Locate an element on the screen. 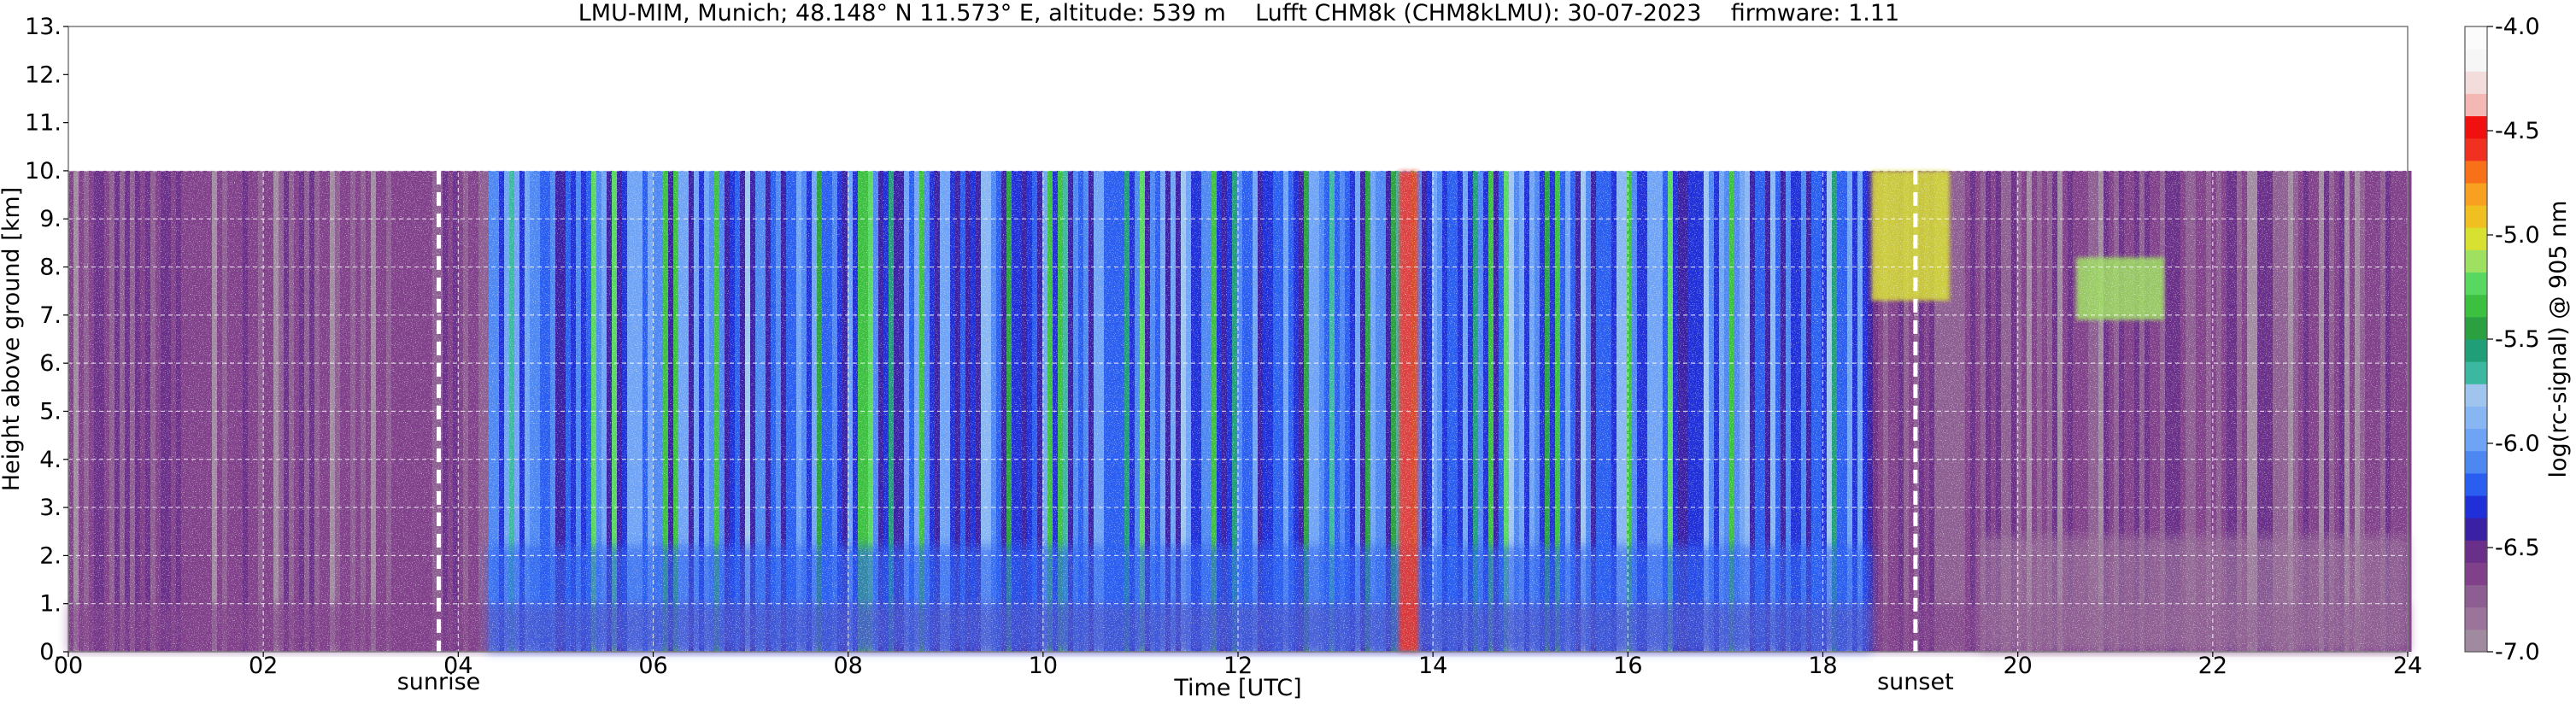 Image resolution: width=2576 pixels, height=709 pixels. y-tick-label: 11. is located at coordinates (43, 123).